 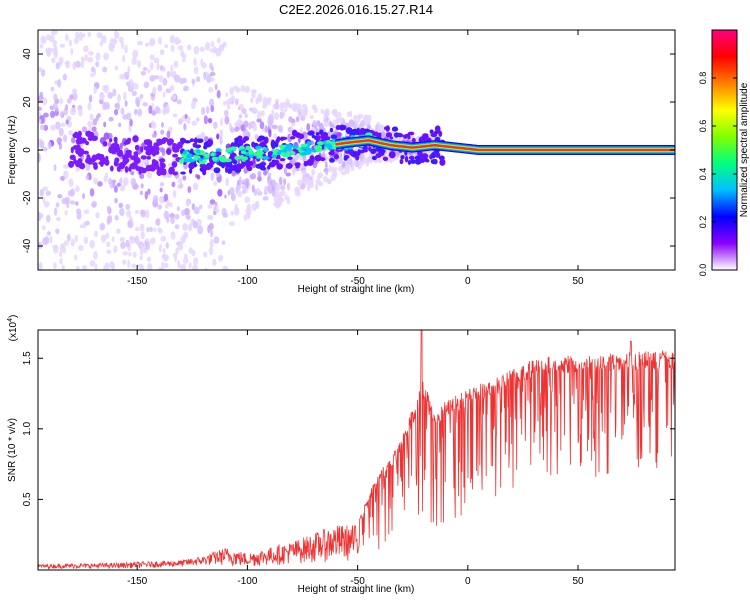 I want to click on x-tick-label: 0, so click(x=468, y=281).